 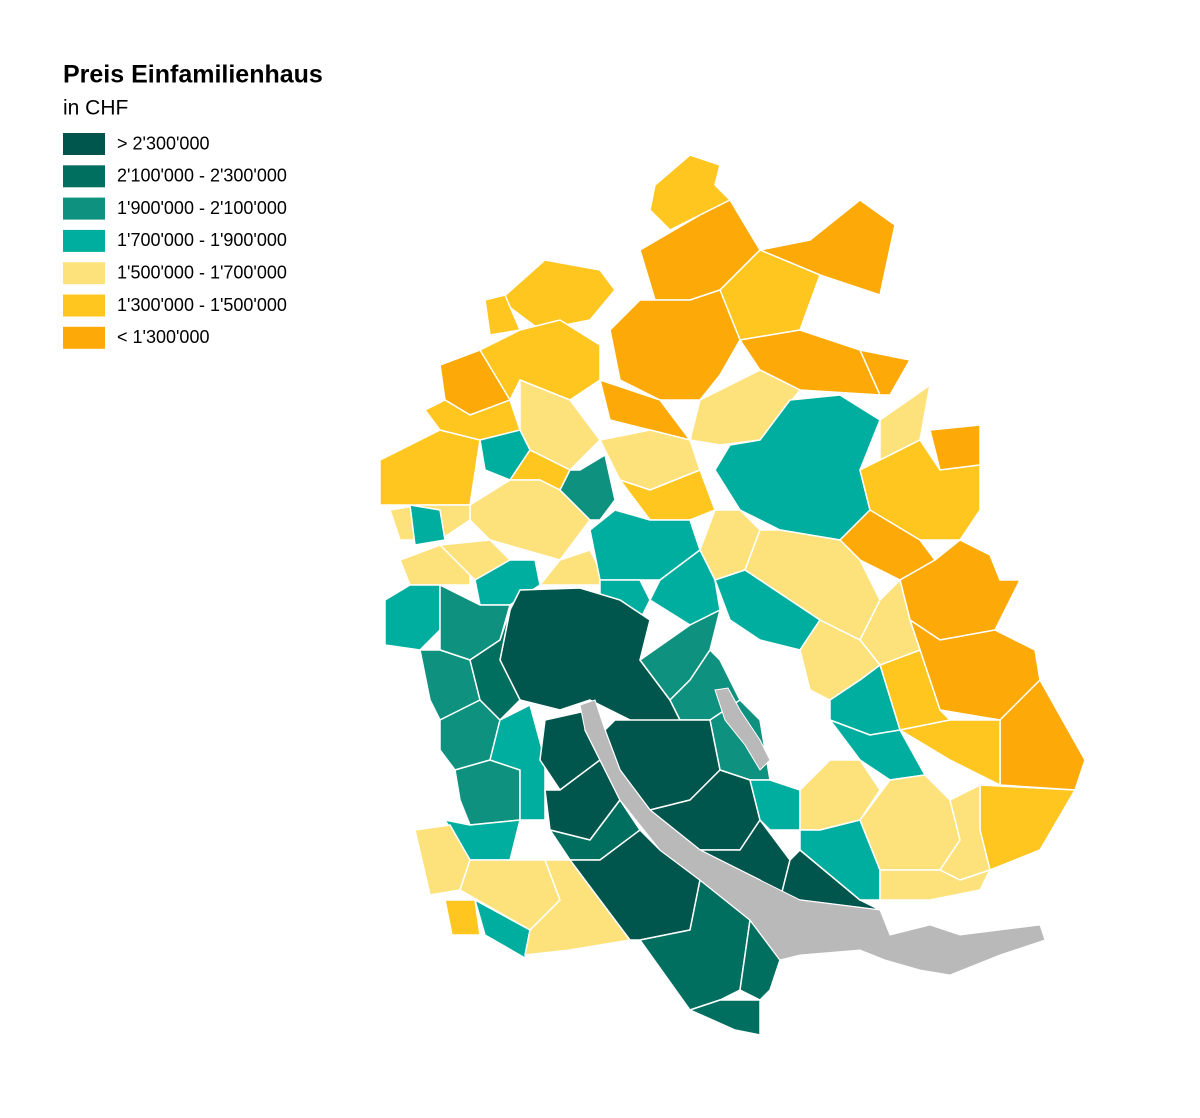 What do you see at coordinates (193, 75) in the screenshot?
I see `legend-title: Preis Einfamilienhaus` at bounding box center [193, 75].